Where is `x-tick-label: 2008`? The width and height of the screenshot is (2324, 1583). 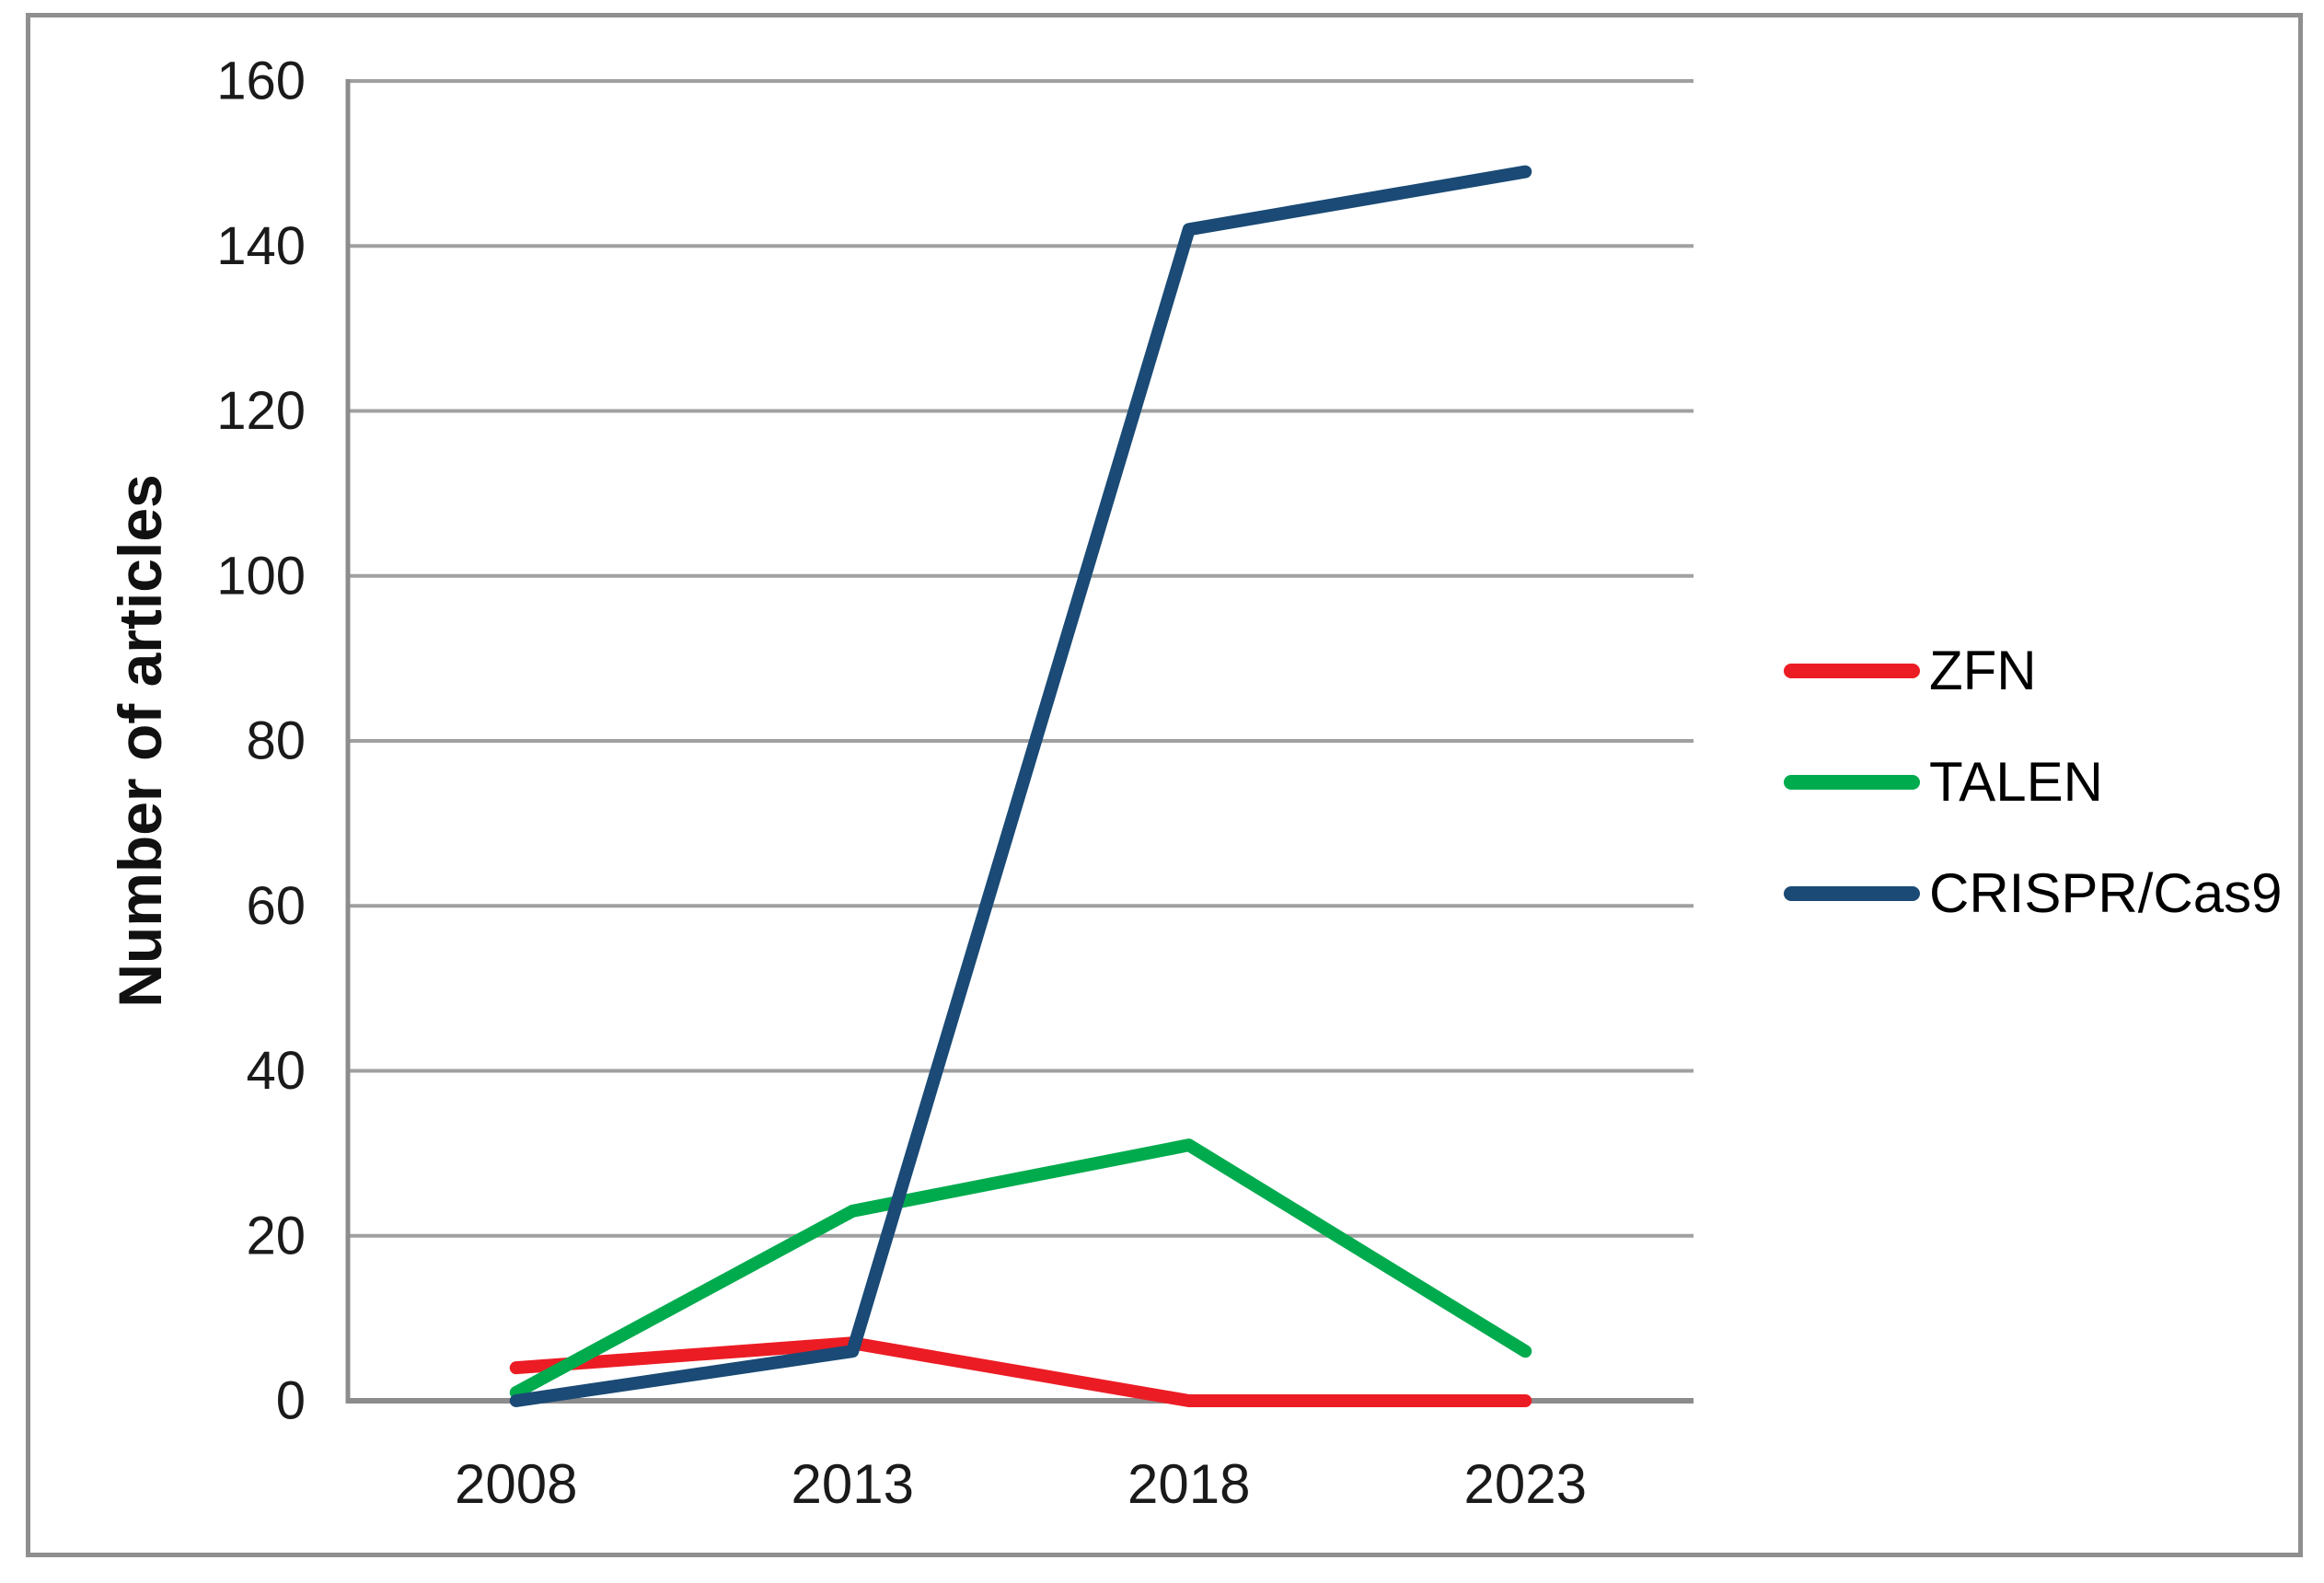
x-tick-label: 2008 is located at coordinates (516, 1484).